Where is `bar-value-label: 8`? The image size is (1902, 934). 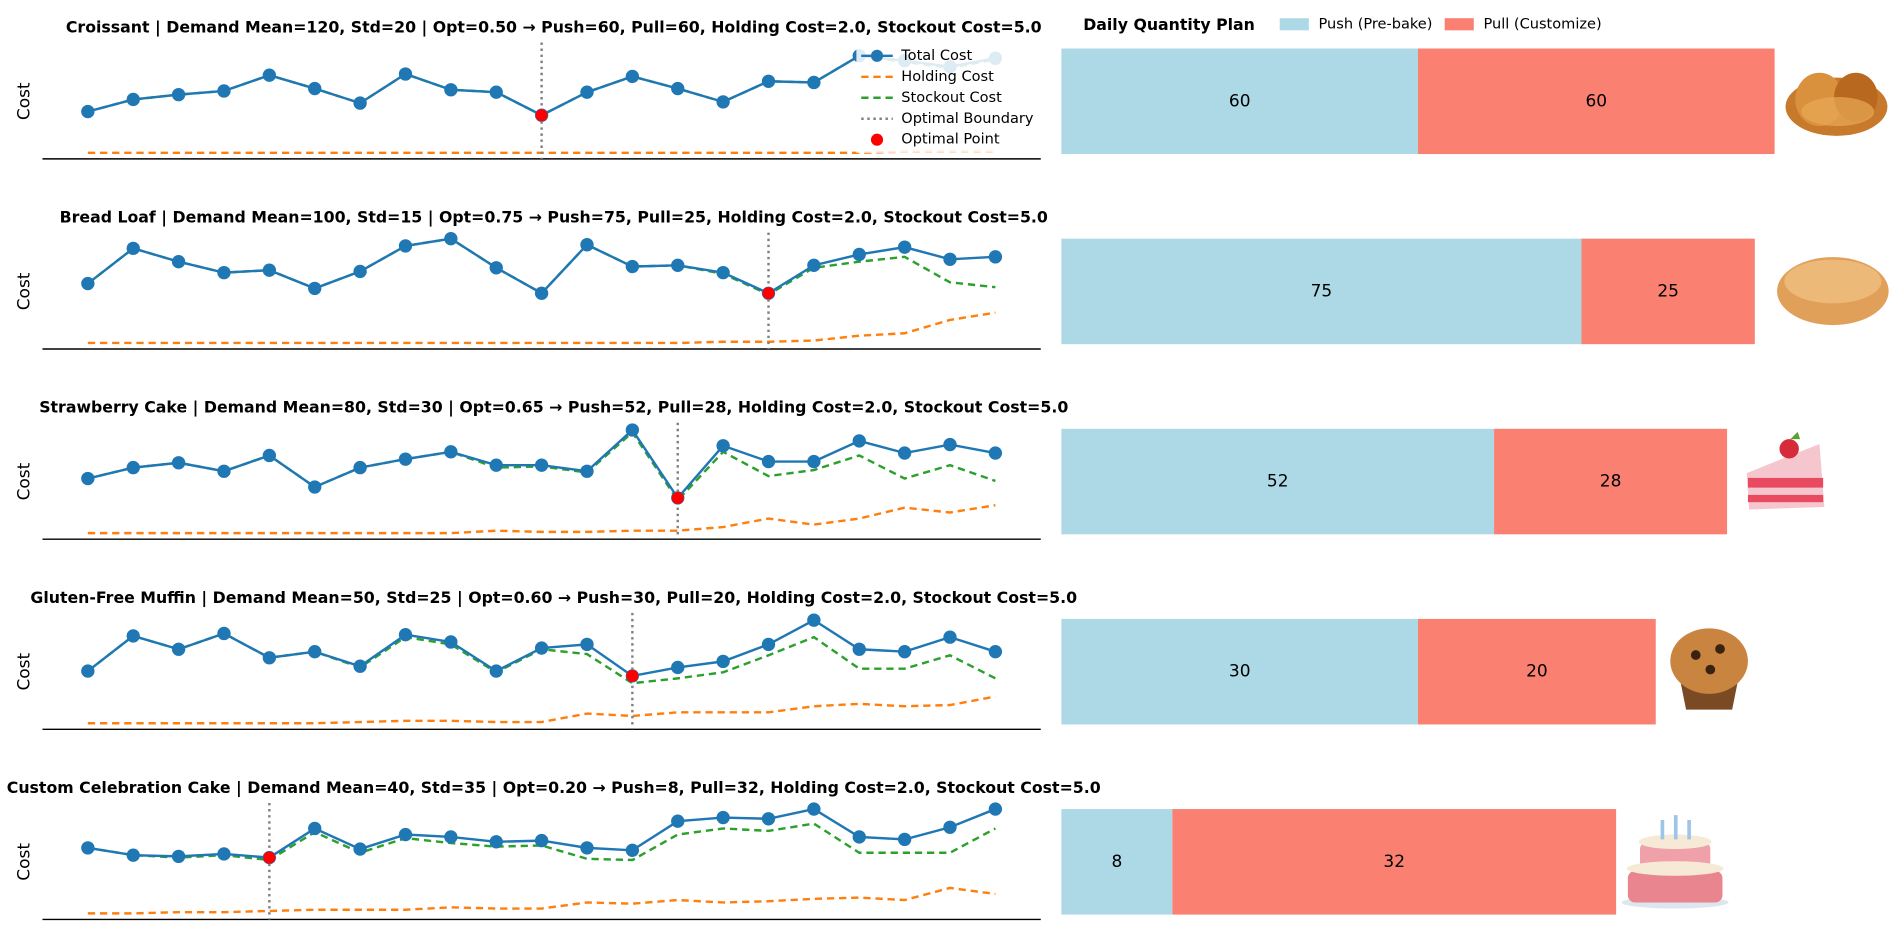
bar-value-label: 8 is located at coordinates (1116, 862).